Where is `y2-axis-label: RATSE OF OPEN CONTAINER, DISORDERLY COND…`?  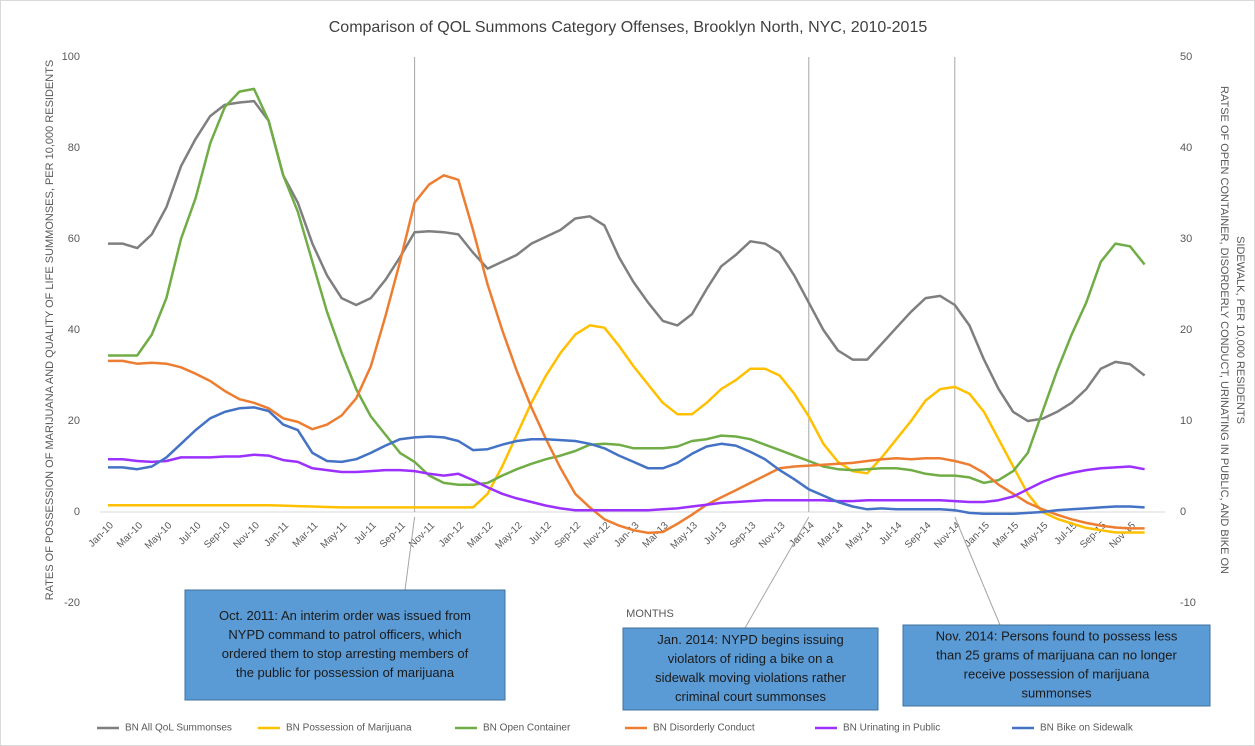
y2-axis-label: RATSE OF OPEN CONTAINER, DISORDERLY COND… is located at coordinates (1224, 330).